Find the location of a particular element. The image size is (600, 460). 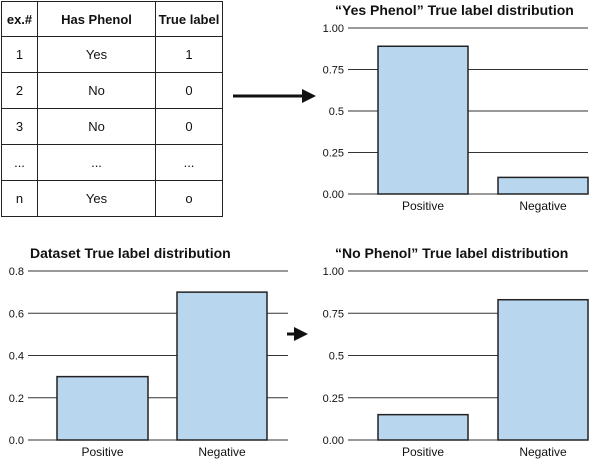

header-ex: ex.# is located at coordinates (19, 19).